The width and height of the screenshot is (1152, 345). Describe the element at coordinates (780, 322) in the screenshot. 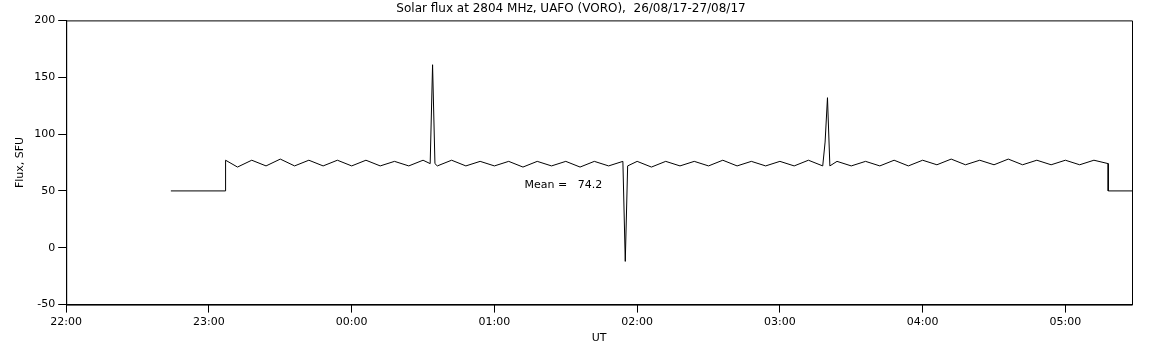

I see `x-tick-label: 03:00` at that location.